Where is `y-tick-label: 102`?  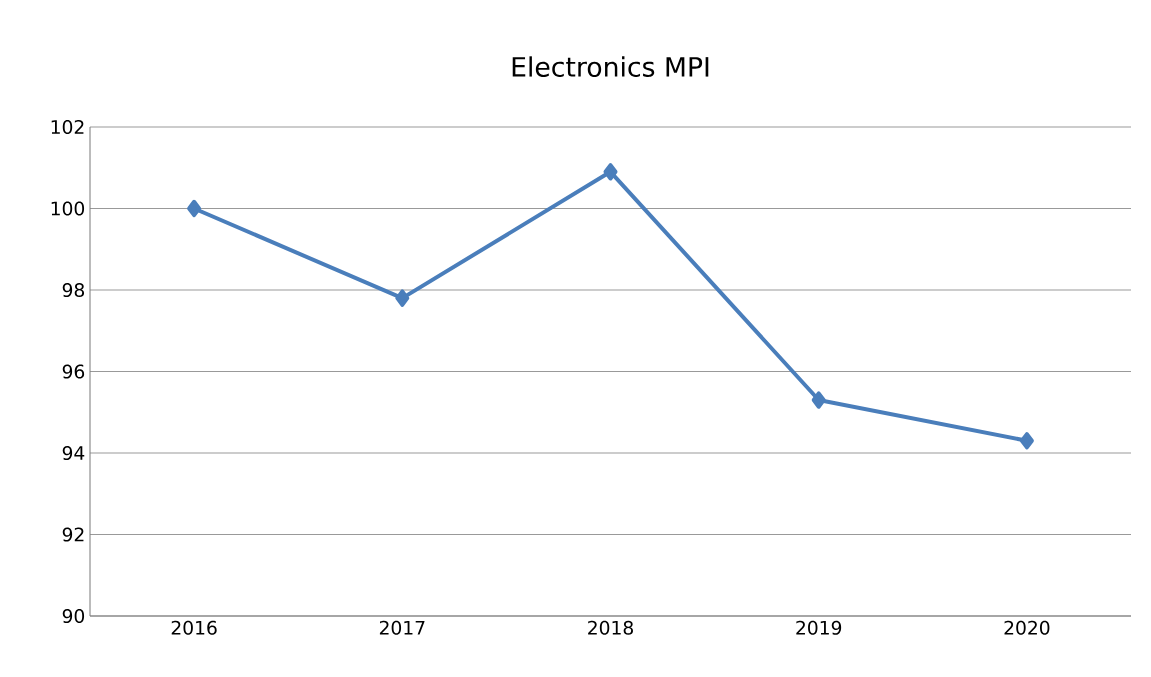 y-tick-label: 102 is located at coordinates (67, 127).